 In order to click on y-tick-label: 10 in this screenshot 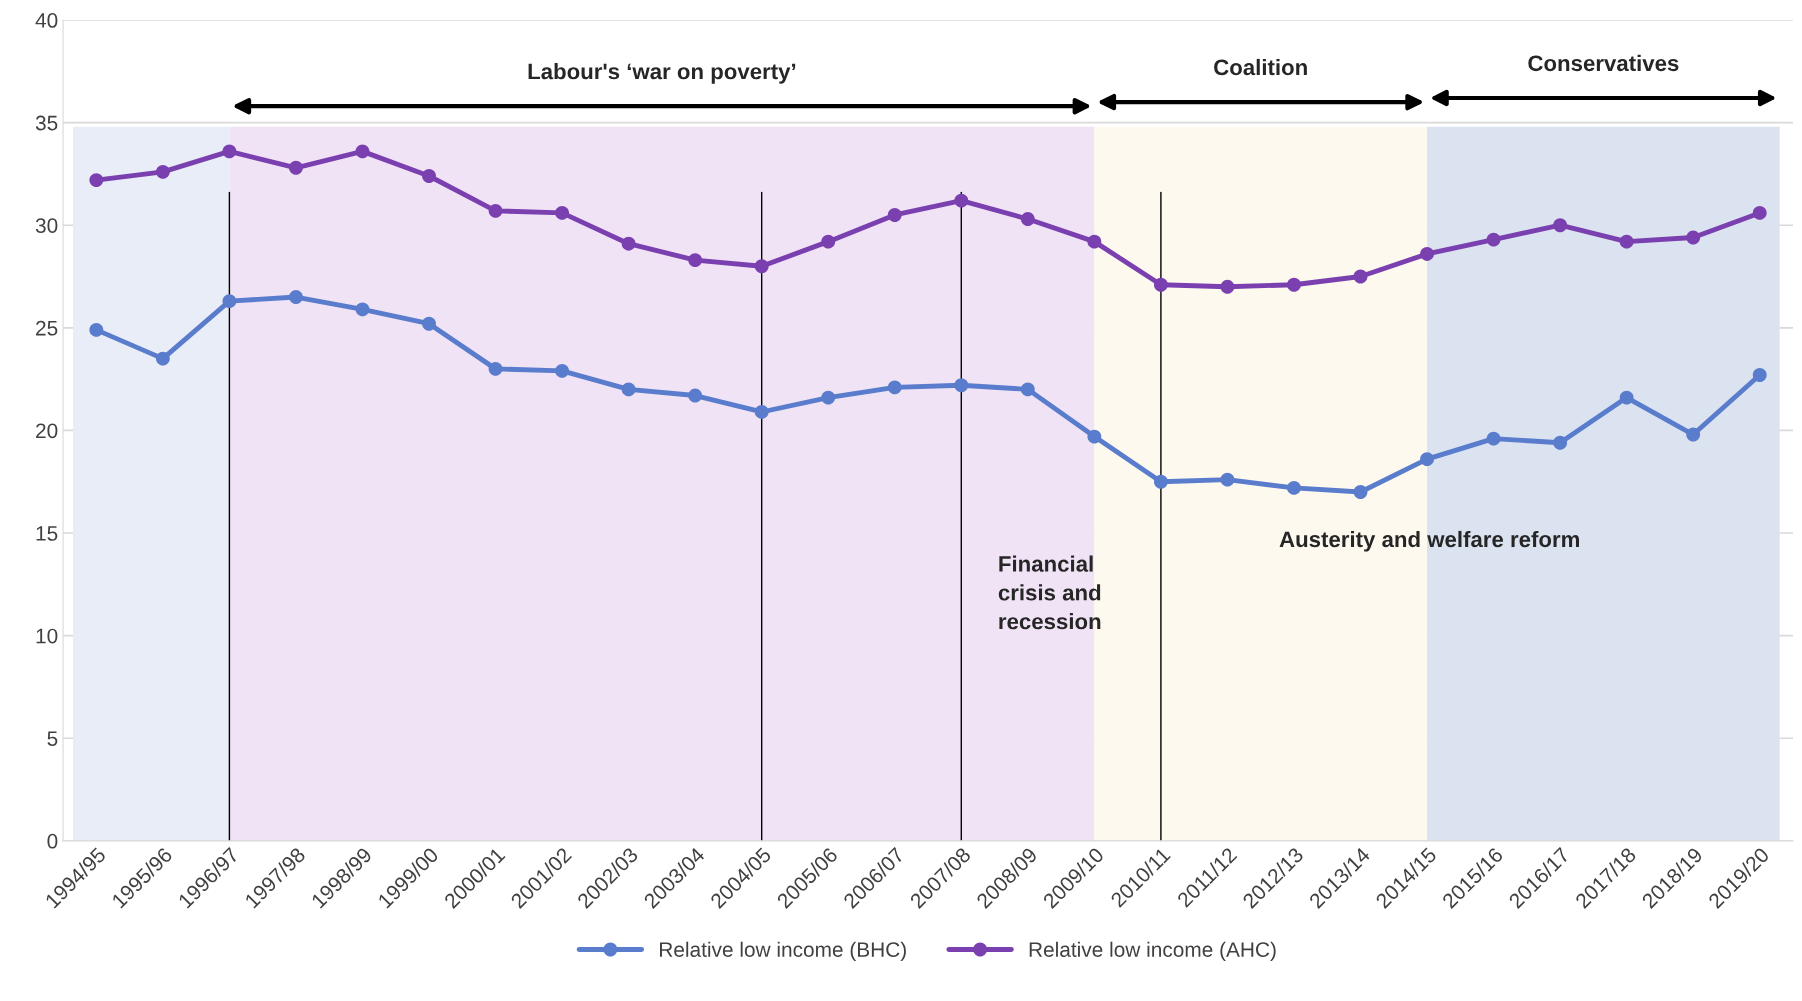, I will do `click(47, 636)`.